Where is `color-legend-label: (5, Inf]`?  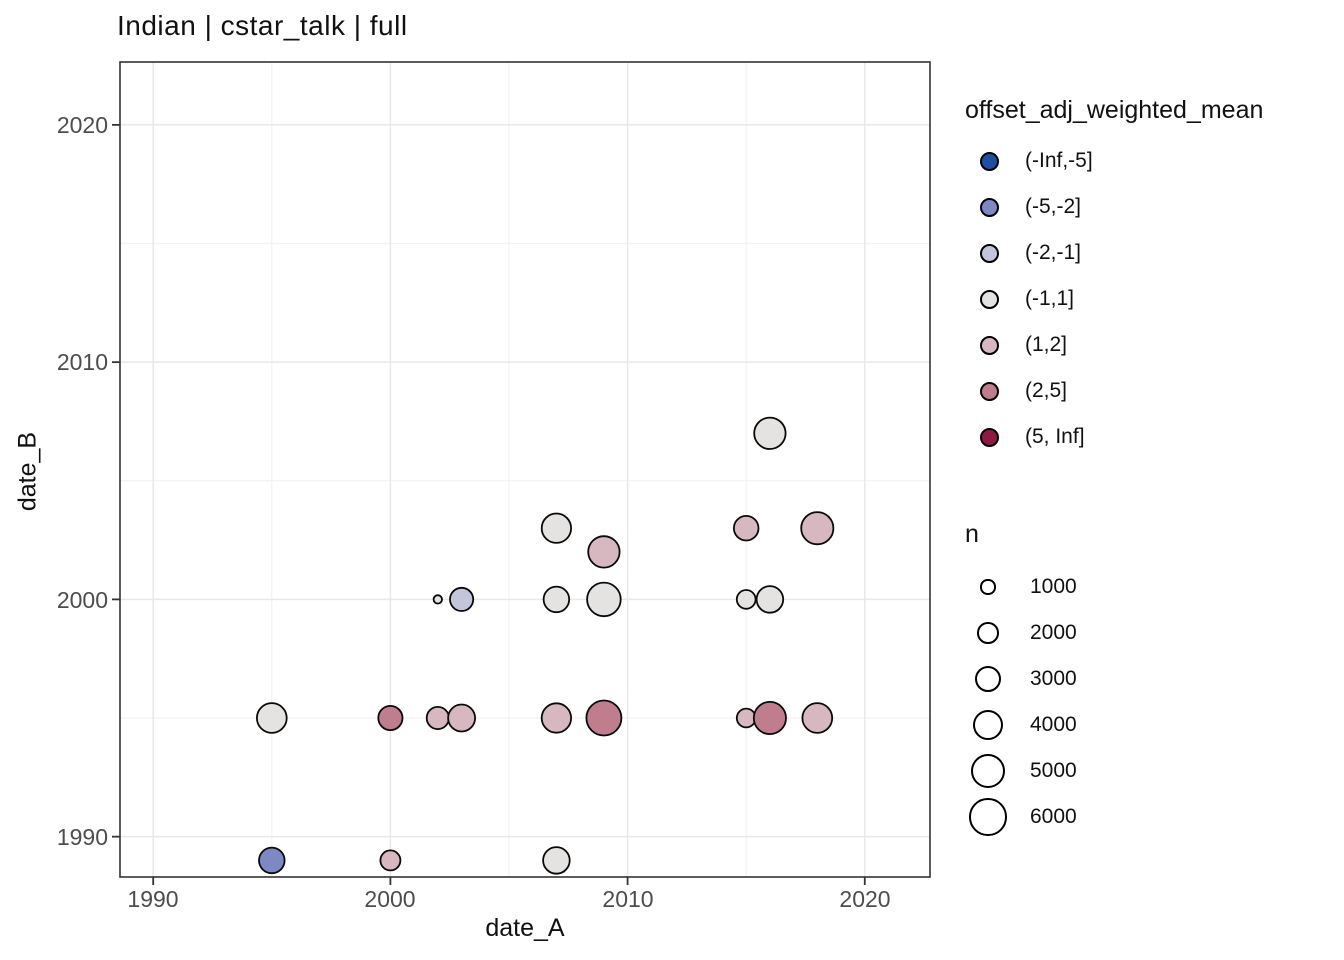
color-legend-label: (5, Inf] is located at coordinates (1055, 436).